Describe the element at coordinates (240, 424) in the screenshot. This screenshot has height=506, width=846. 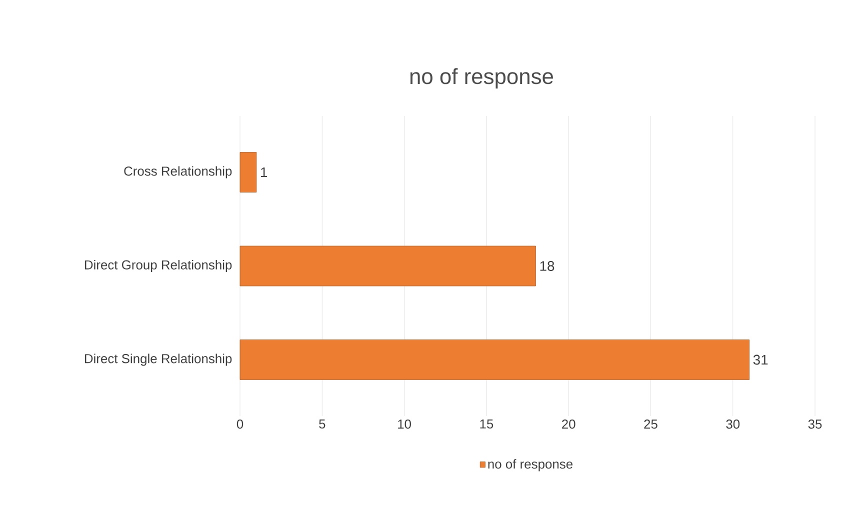
I see `x-tick-label: 0` at that location.